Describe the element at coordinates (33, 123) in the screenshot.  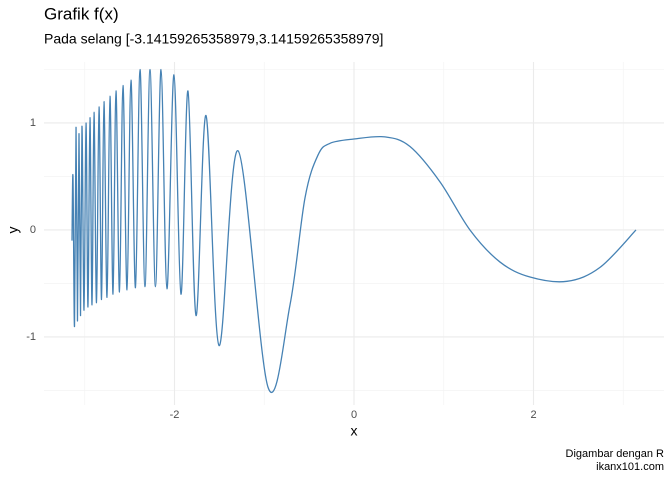
I see `y-tick-label: 1` at that location.